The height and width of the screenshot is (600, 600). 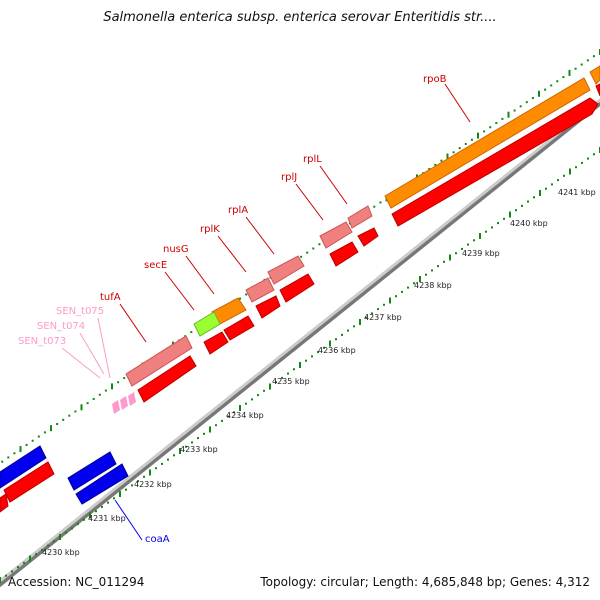 What do you see at coordinates (291, 381) in the screenshot?
I see `kbp-label: 4235 kbp` at bounding box center [291, 381].